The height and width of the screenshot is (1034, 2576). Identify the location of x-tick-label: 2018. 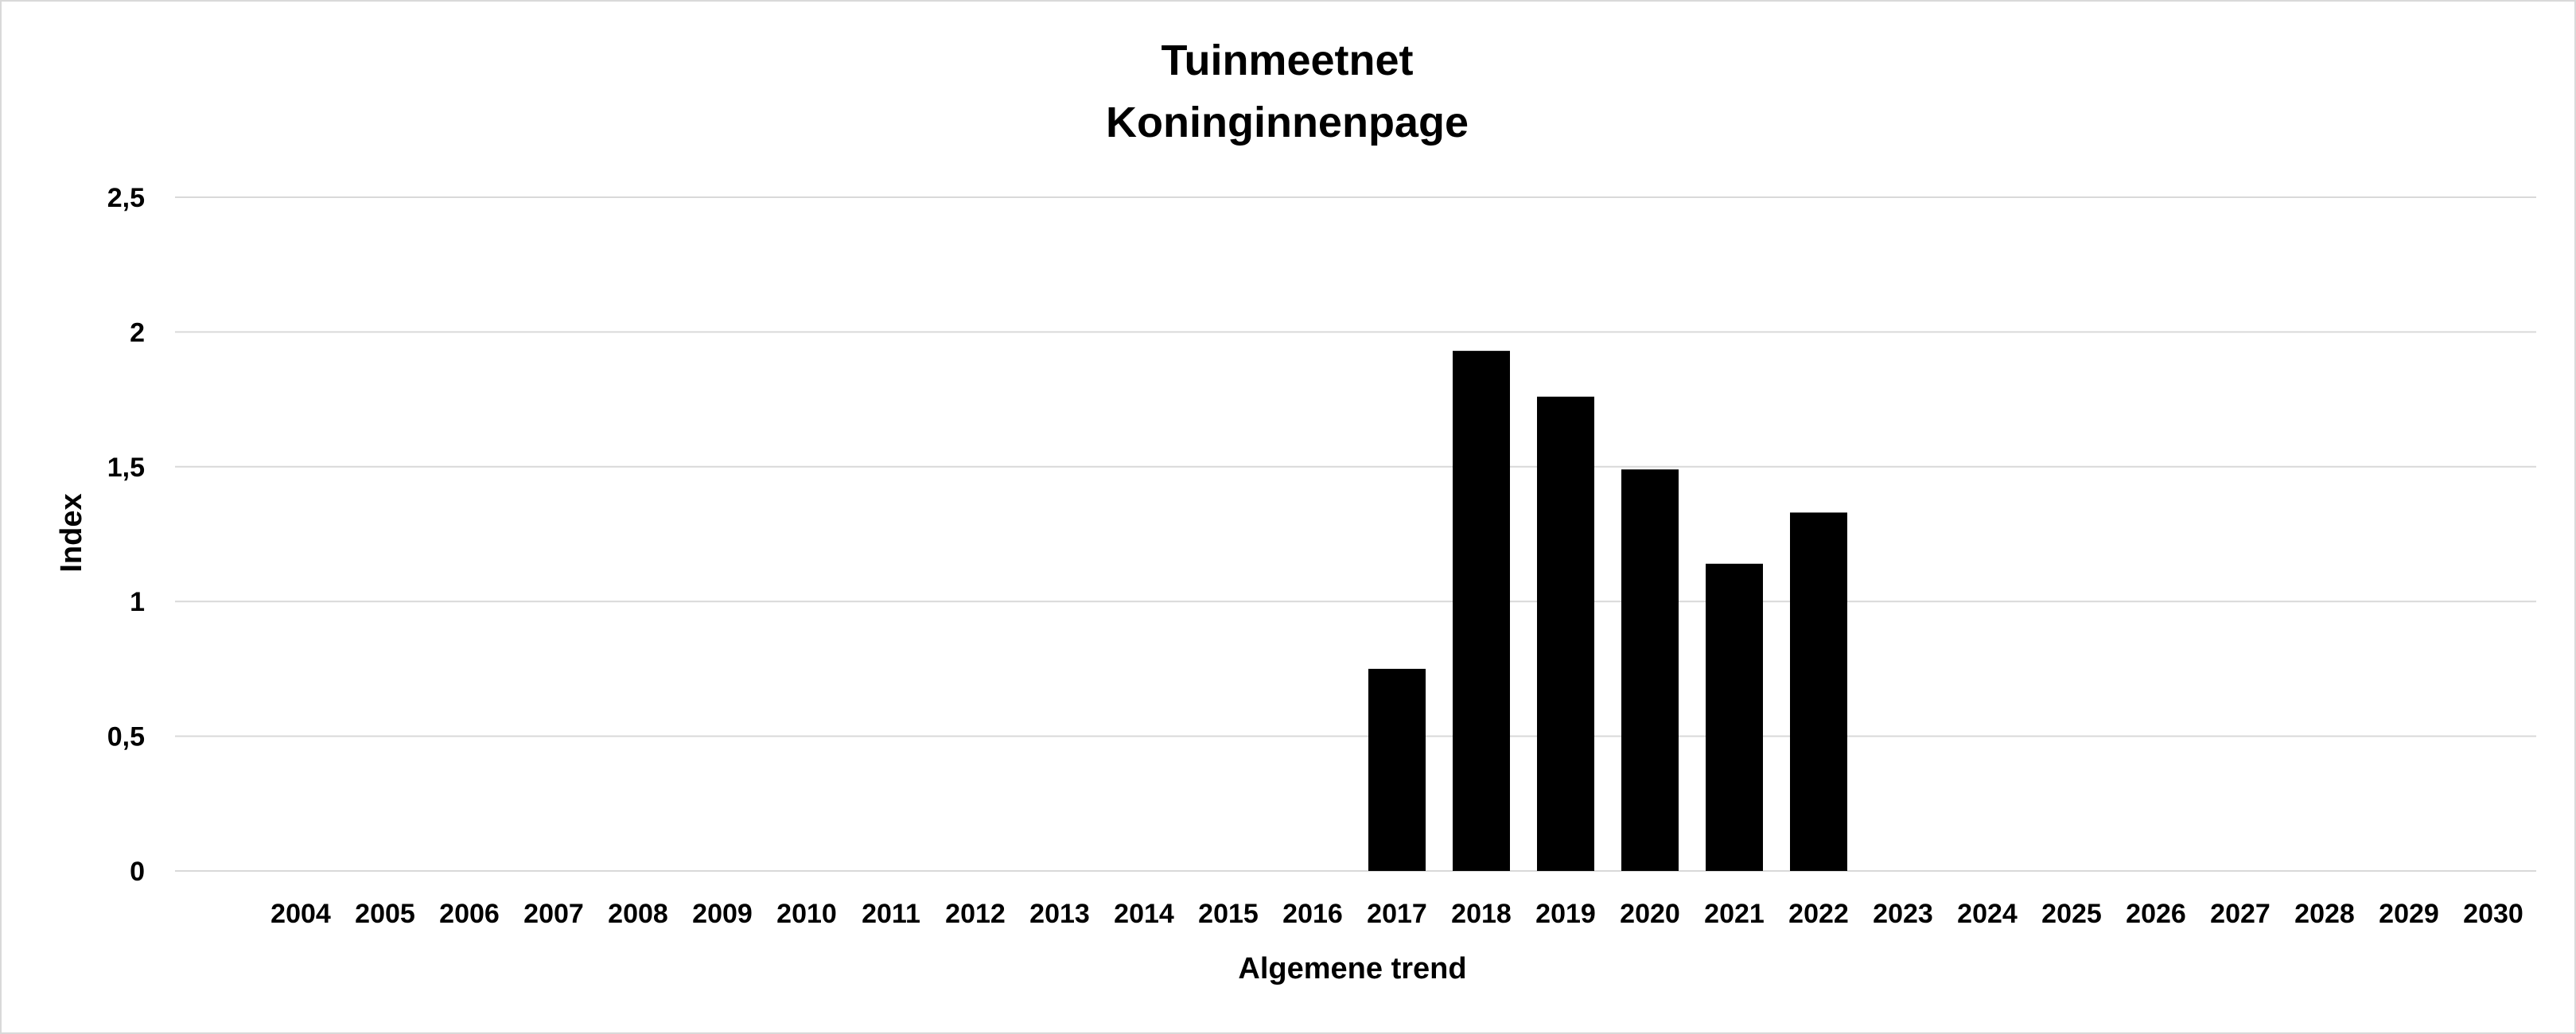
(1482, 914).